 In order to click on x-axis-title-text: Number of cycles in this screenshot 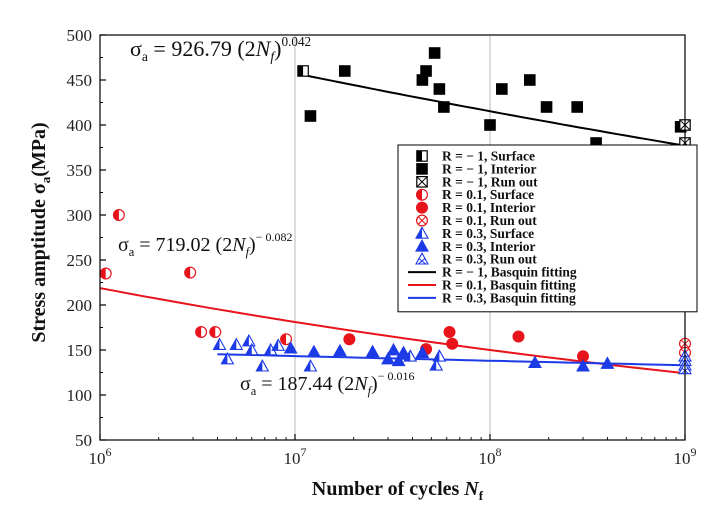, I will do `click(388, 489)`.